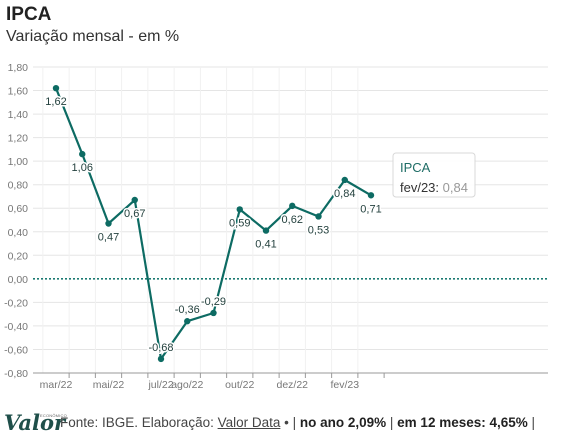  I want to click on y-tick-label: 1,00, so click(18, 162).